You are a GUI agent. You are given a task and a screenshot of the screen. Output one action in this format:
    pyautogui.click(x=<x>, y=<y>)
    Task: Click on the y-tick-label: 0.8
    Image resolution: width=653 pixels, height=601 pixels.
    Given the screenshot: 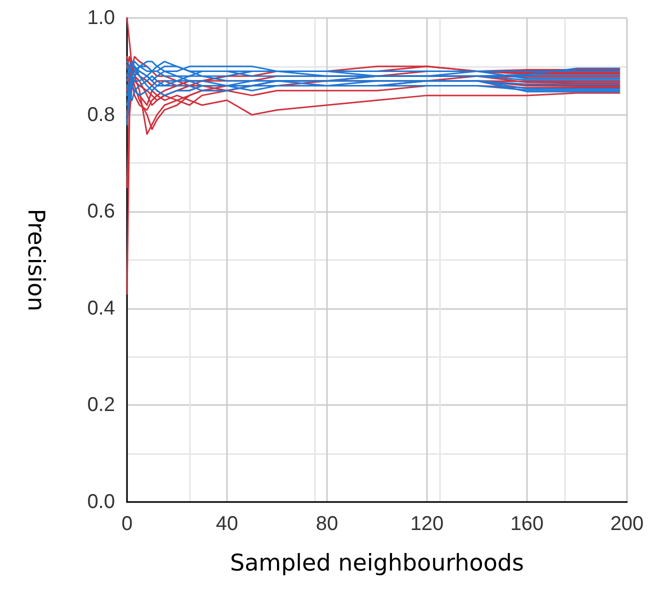 What is the action you would take?
    pyautogui.click(x=101, y=115)
    